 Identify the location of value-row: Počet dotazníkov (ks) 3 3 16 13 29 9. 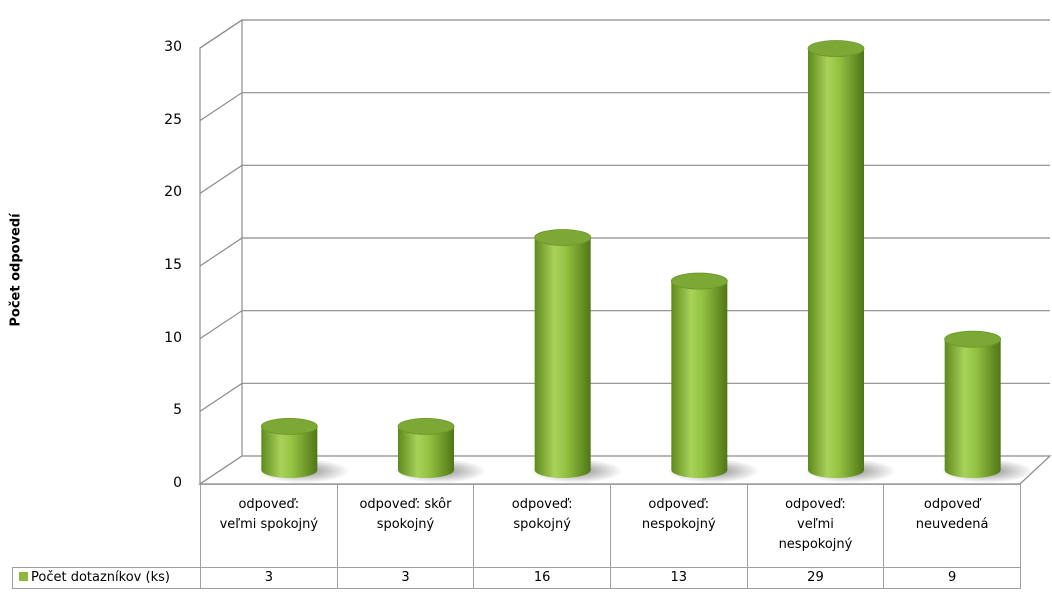
(516, 578).